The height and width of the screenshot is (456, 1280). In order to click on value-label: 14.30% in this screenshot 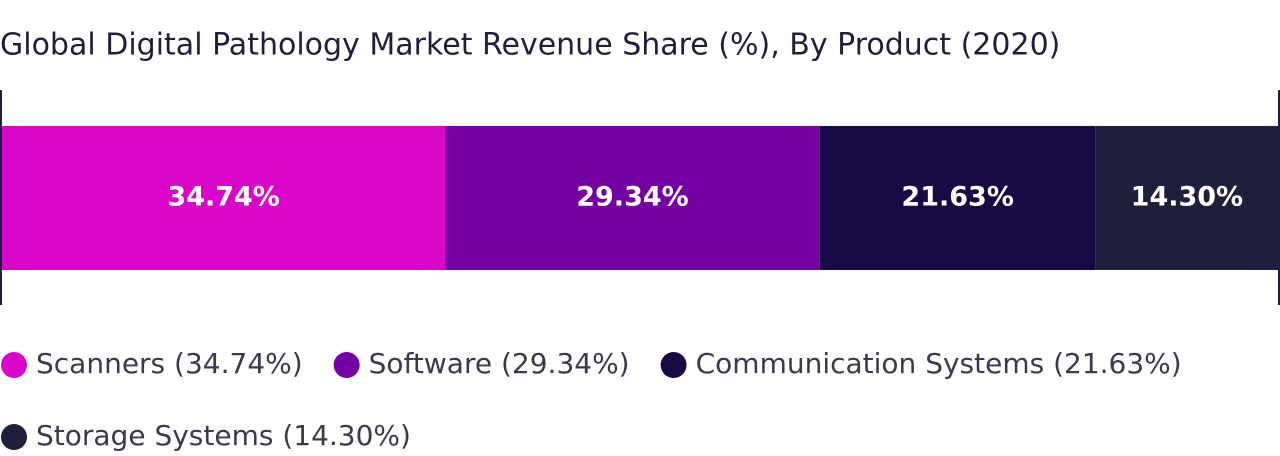, I will do `click(1187, 197)`.